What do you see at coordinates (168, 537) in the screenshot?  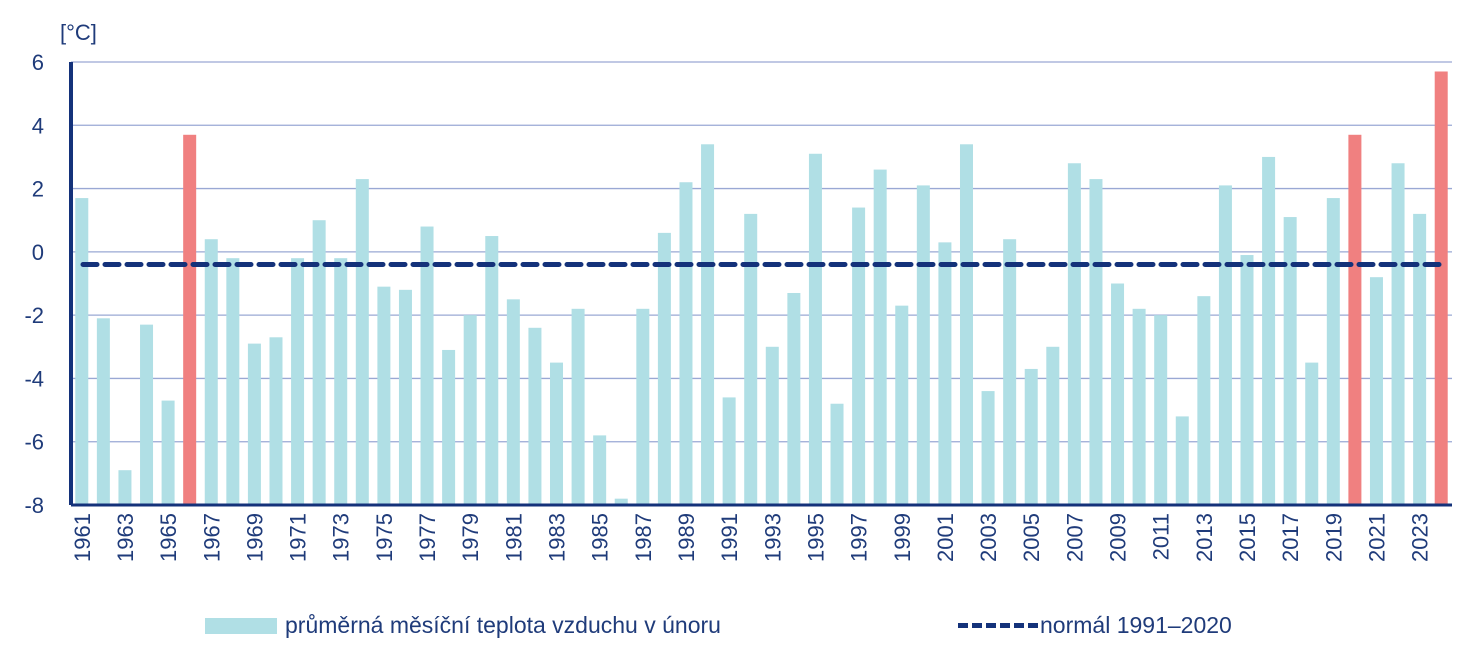 I see `x-tick-label: 1965` at bounding box center [168, 537].